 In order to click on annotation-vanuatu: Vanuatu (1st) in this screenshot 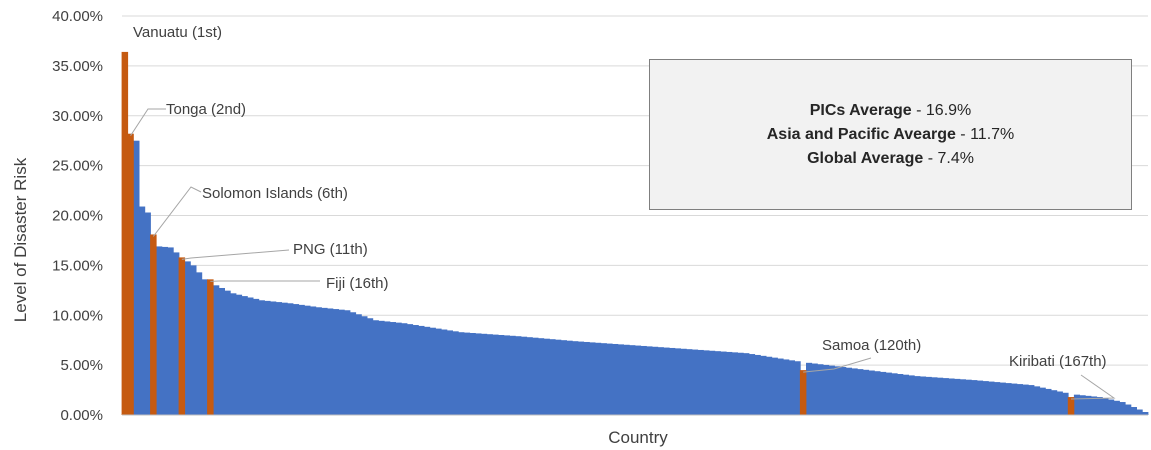, I will do `click(177, 32)`.